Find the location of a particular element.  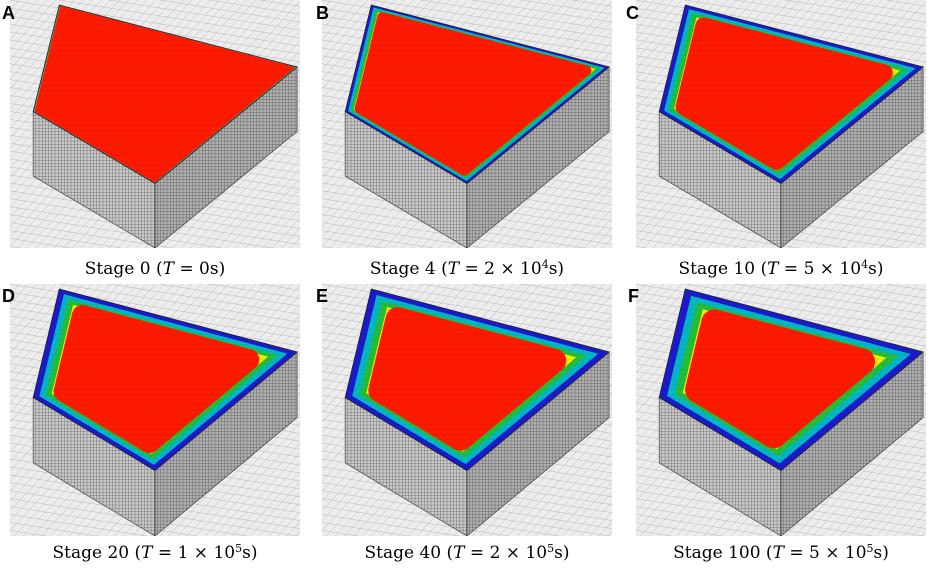

panel-e-render is located at coordinates (467, 410).